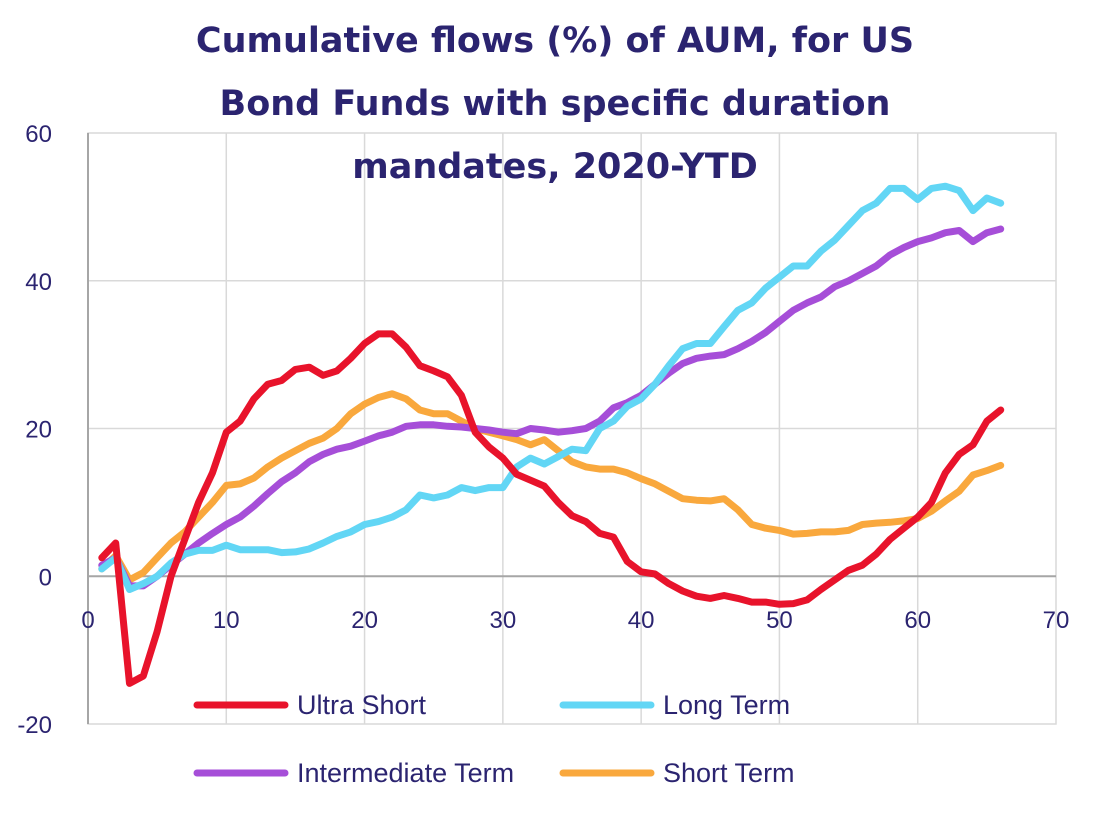 This screenshot has width=1100, height=829. What do you see at coordinates (555, 41) in the screenshot?
I see `chart-title-line-1: Cumulative flows (%) of AUM, for US` at bounding box center [555, 41].